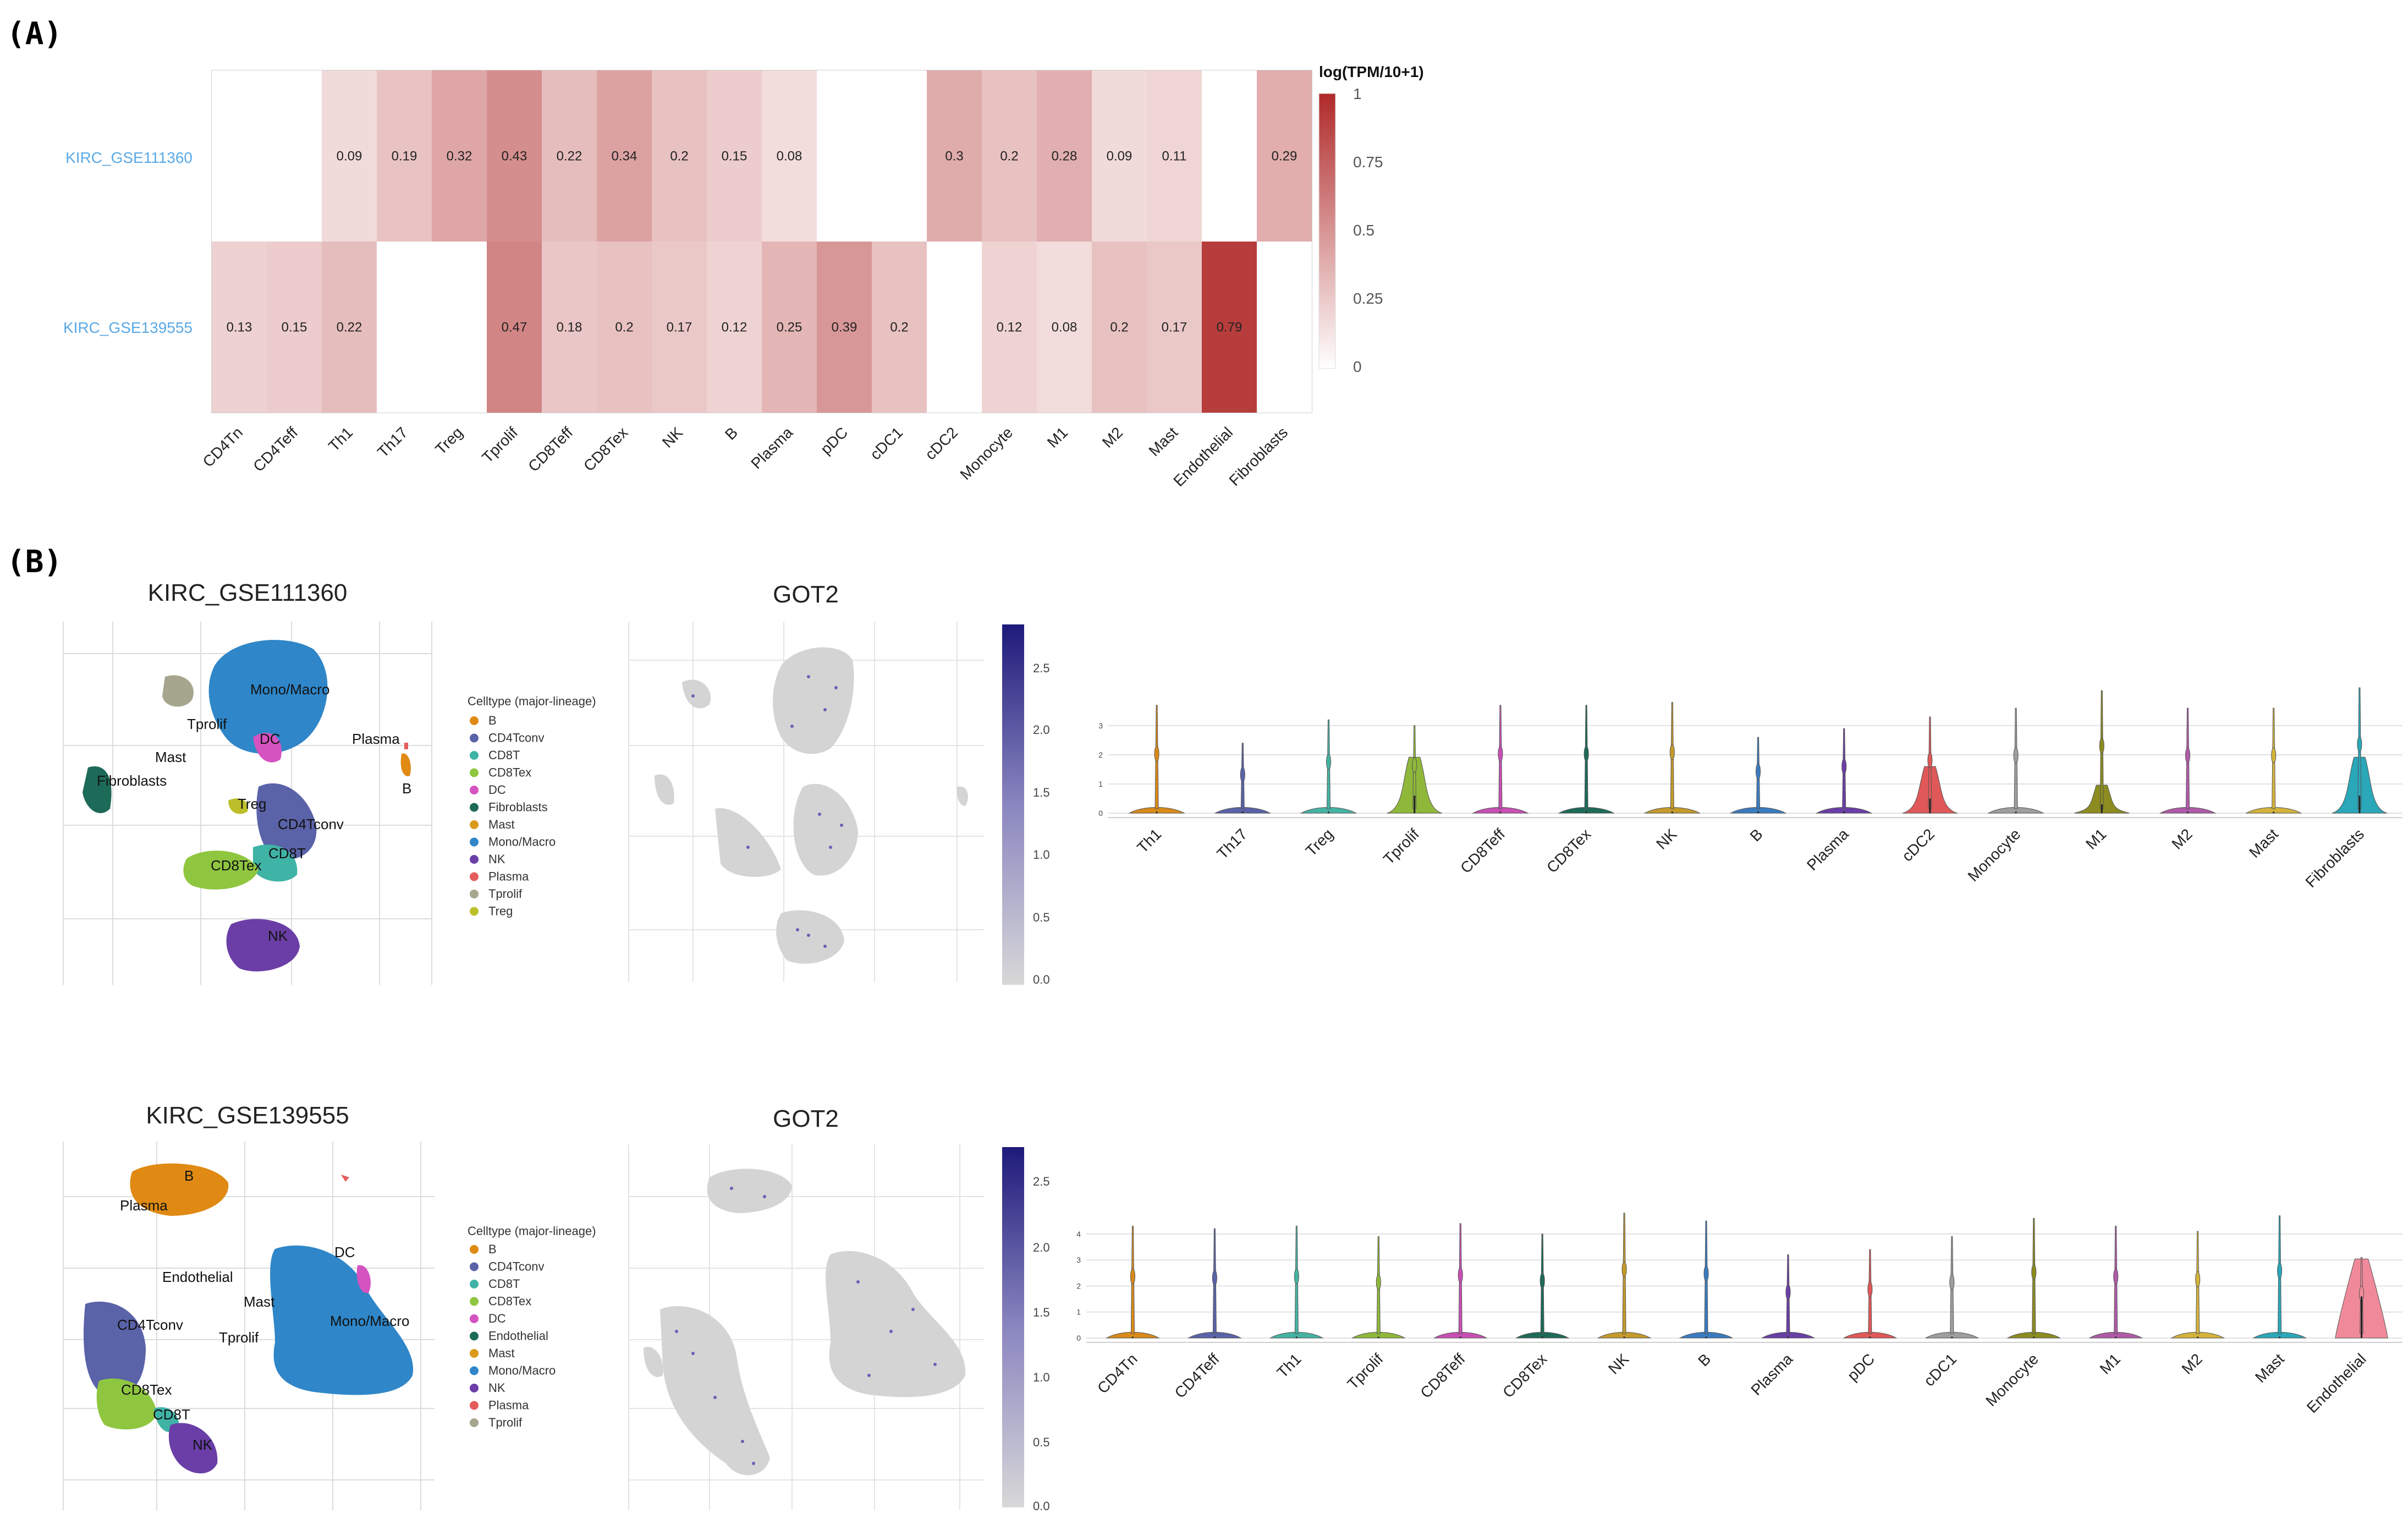 This screenshot has height=1519, width=2408. Describe the element at coordinates (34, 34) in the screenshot. I see `panel-label-a: (A)` at that location.